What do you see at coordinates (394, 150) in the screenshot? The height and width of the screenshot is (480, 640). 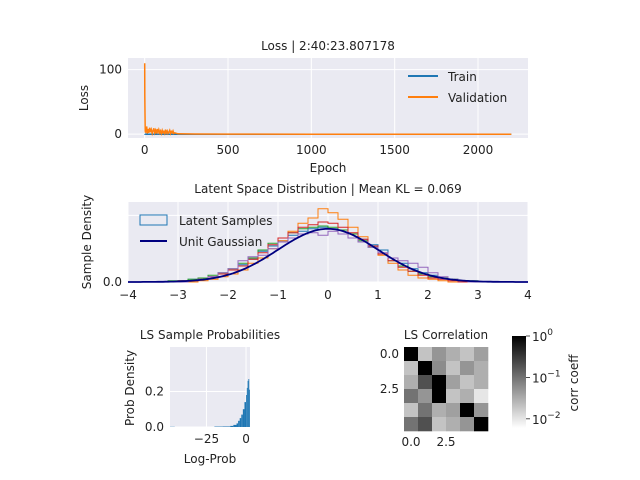 I see `loss-x-tick-label: 1500` at bounding box center [394, 150].